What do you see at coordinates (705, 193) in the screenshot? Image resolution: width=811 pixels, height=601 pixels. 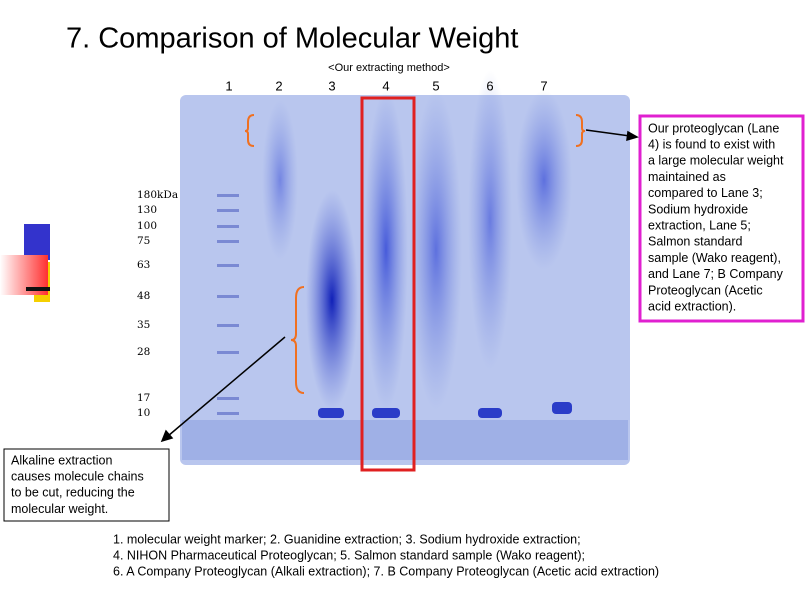 I see `callout-text: compared to Lane 3;` at bounding box center [705, 193].